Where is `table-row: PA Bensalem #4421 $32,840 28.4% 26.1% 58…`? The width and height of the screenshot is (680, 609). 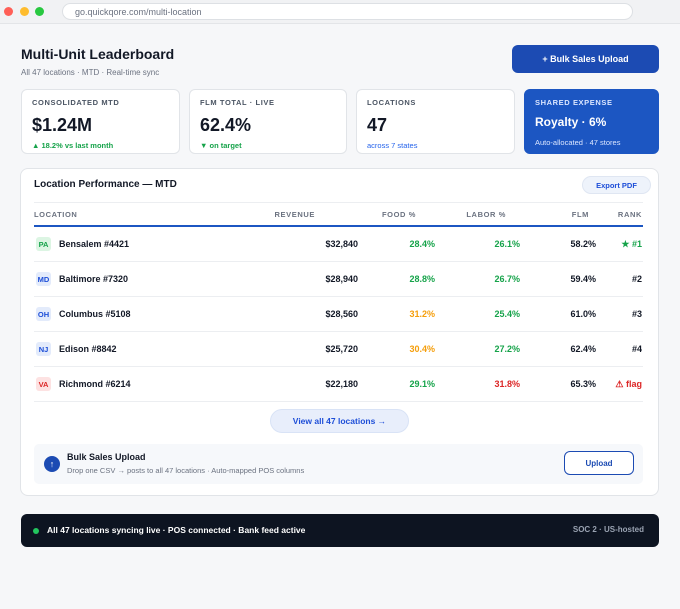 table-row: PA Bensalem #4421 $32,840 28.4% 26.1% 58… is located at coordinates (338, 244).